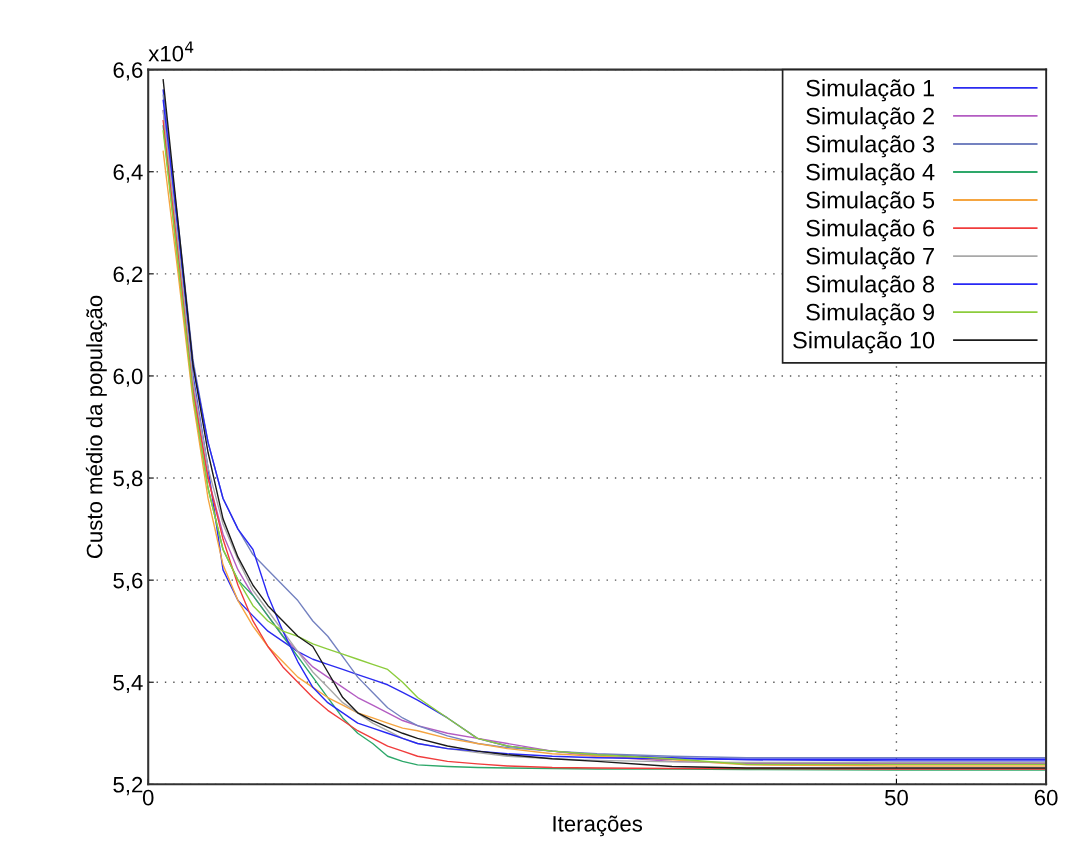 This screenshot has height=860, width=1074. Describe the element at coordinates (128, 71) in the screenshot. I see `y-tick-label: 6,6` at that location.